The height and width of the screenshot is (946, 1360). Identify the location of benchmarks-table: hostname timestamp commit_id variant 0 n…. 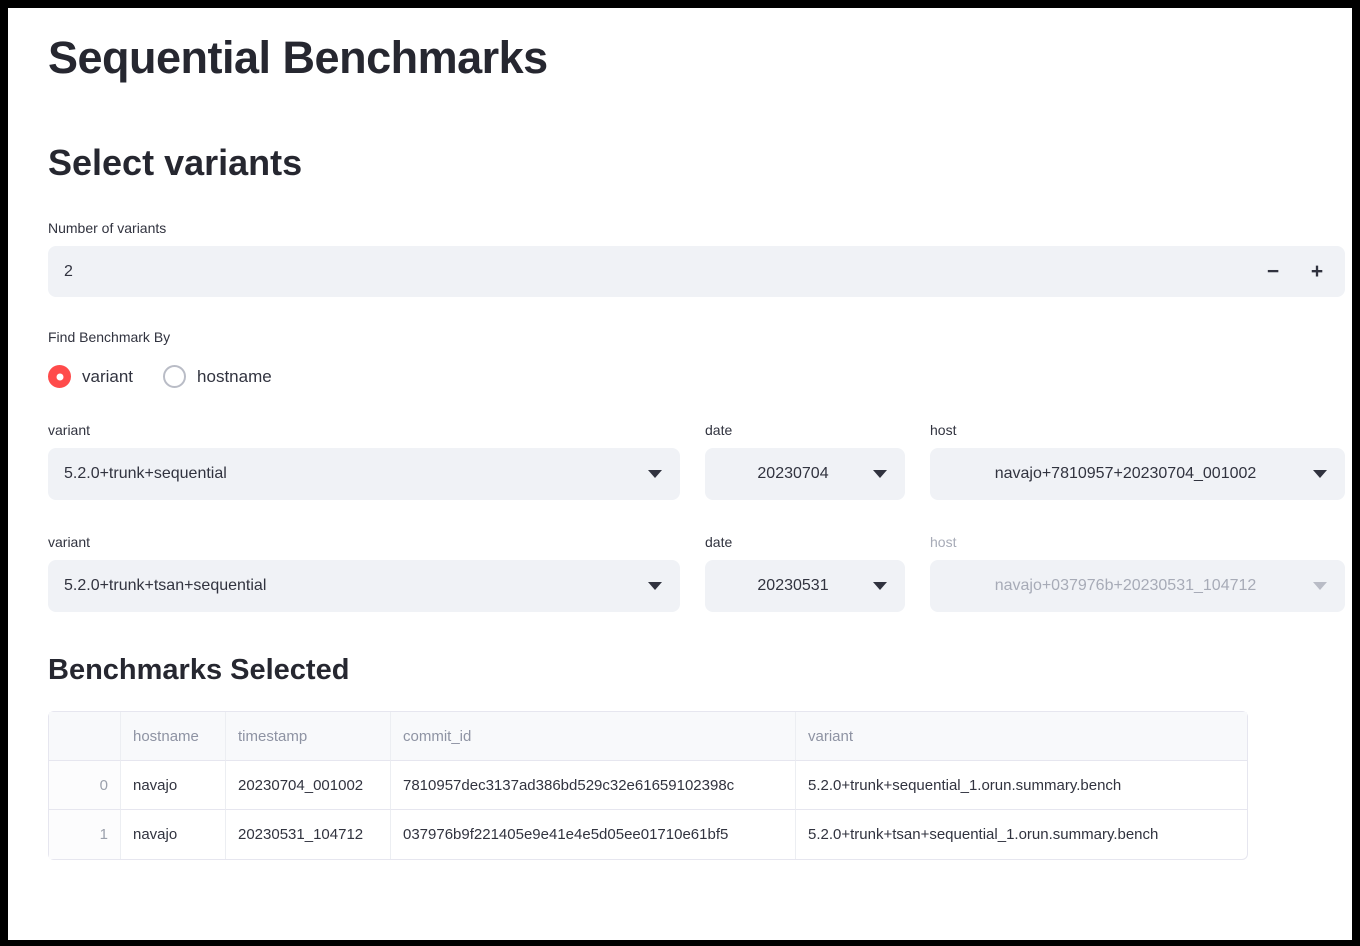
(648, 785).